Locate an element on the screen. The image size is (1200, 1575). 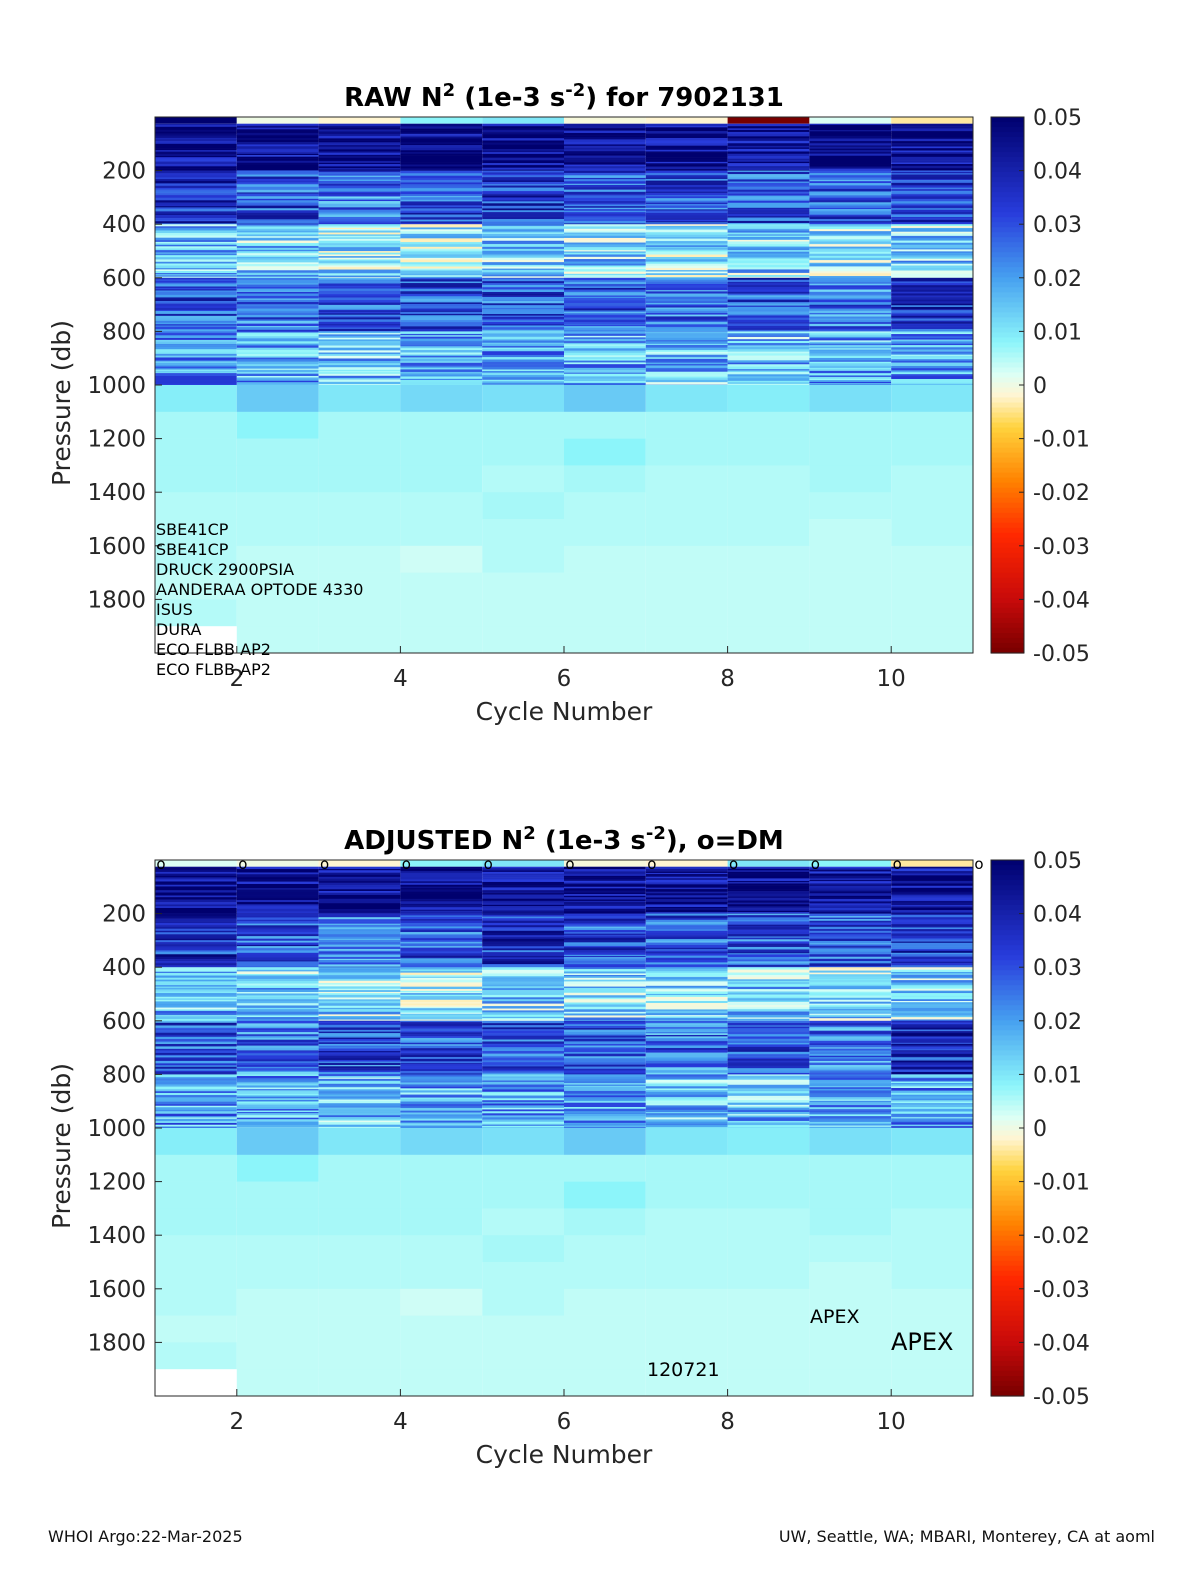
y-axis-label: Pressure (db) is located at coordinates (61, 403).